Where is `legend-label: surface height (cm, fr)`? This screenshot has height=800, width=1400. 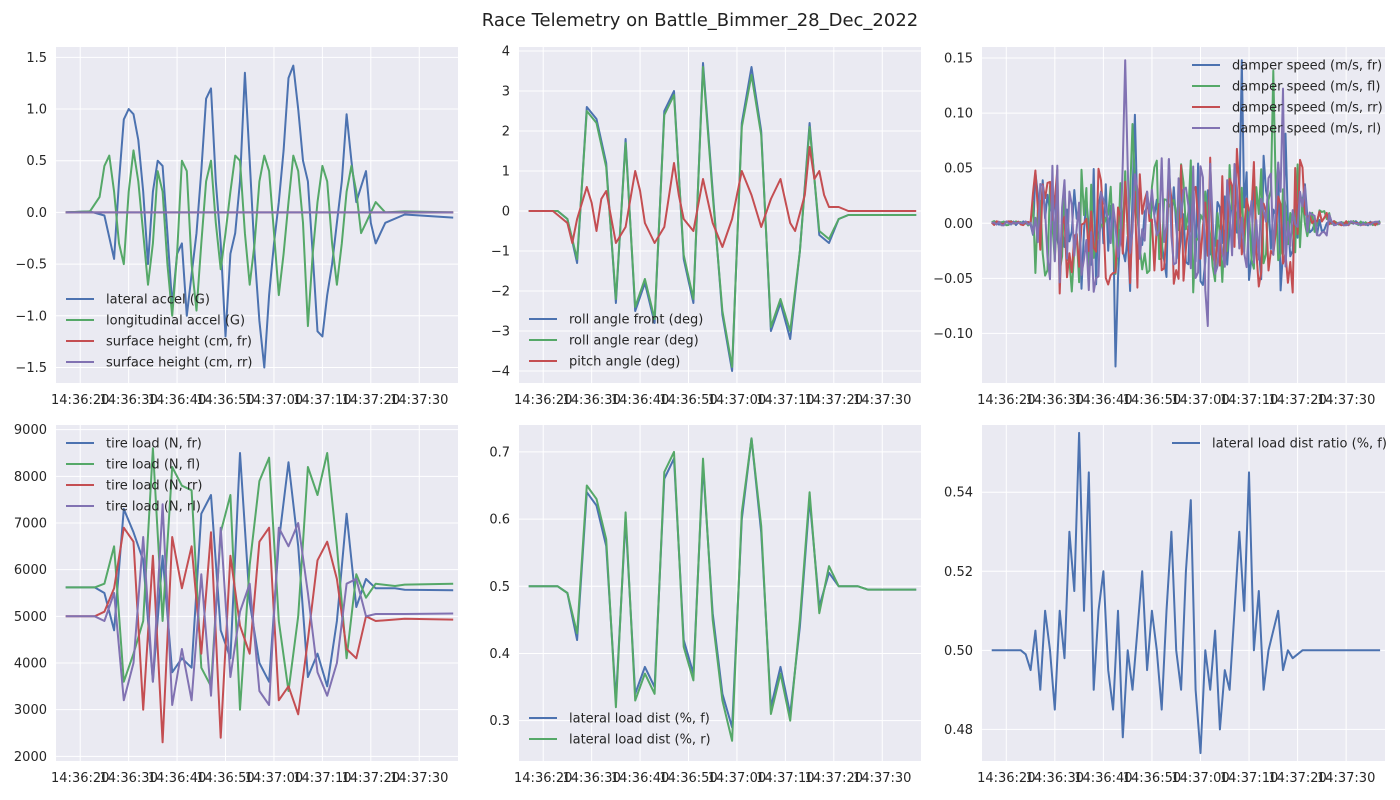 legend-label: surface height (cm, fr) is located at coordinates (179, 342).